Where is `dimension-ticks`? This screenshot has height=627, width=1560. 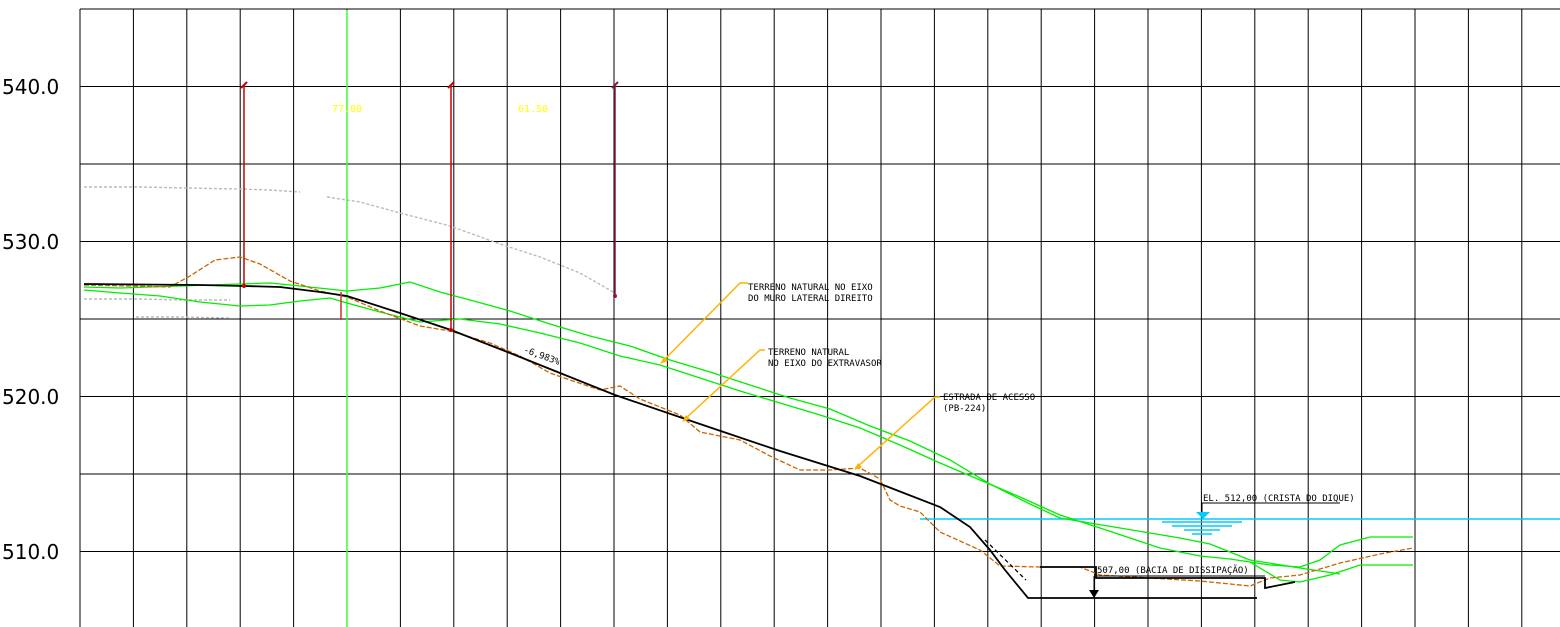
dimension-ticks is located at coordinates (429, 85).